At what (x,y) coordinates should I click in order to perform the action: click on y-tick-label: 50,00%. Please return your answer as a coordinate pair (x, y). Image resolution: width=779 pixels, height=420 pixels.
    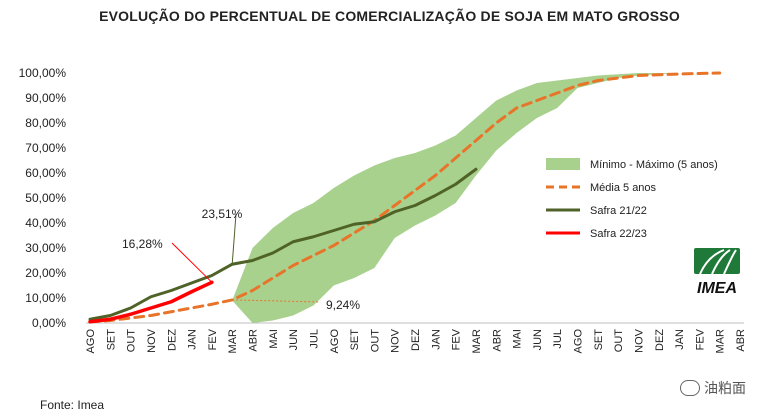
    Looking at the image, I should click on (45, 198).